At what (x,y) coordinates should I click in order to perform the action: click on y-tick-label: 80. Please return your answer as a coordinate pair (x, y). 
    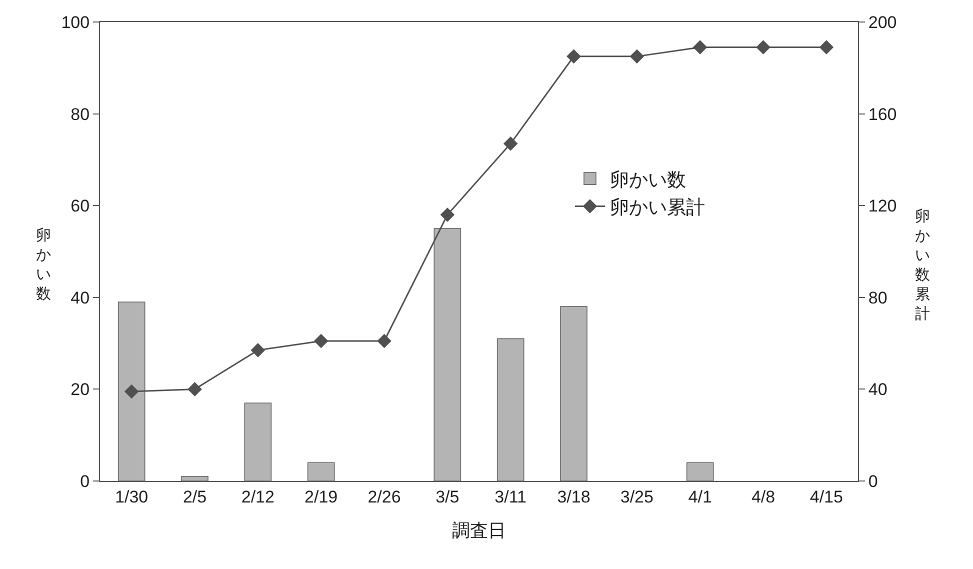
    Looking at the image, I should click on (80, 114).